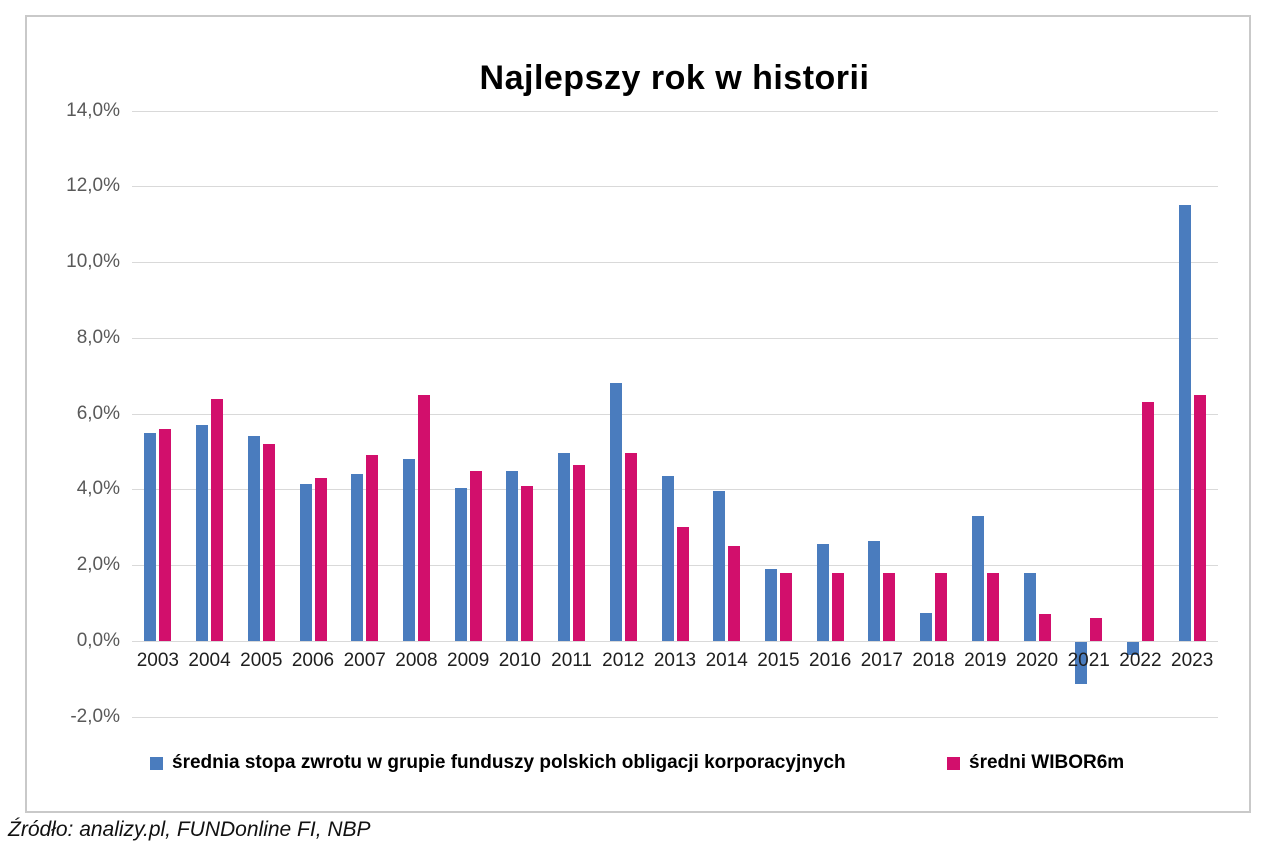 Image resolution: width=1280 pixels, height=856 pixels. Describe the element at coordinates (571, 660) in the screenshot. I see `x-axis-label: 2011` at that location.